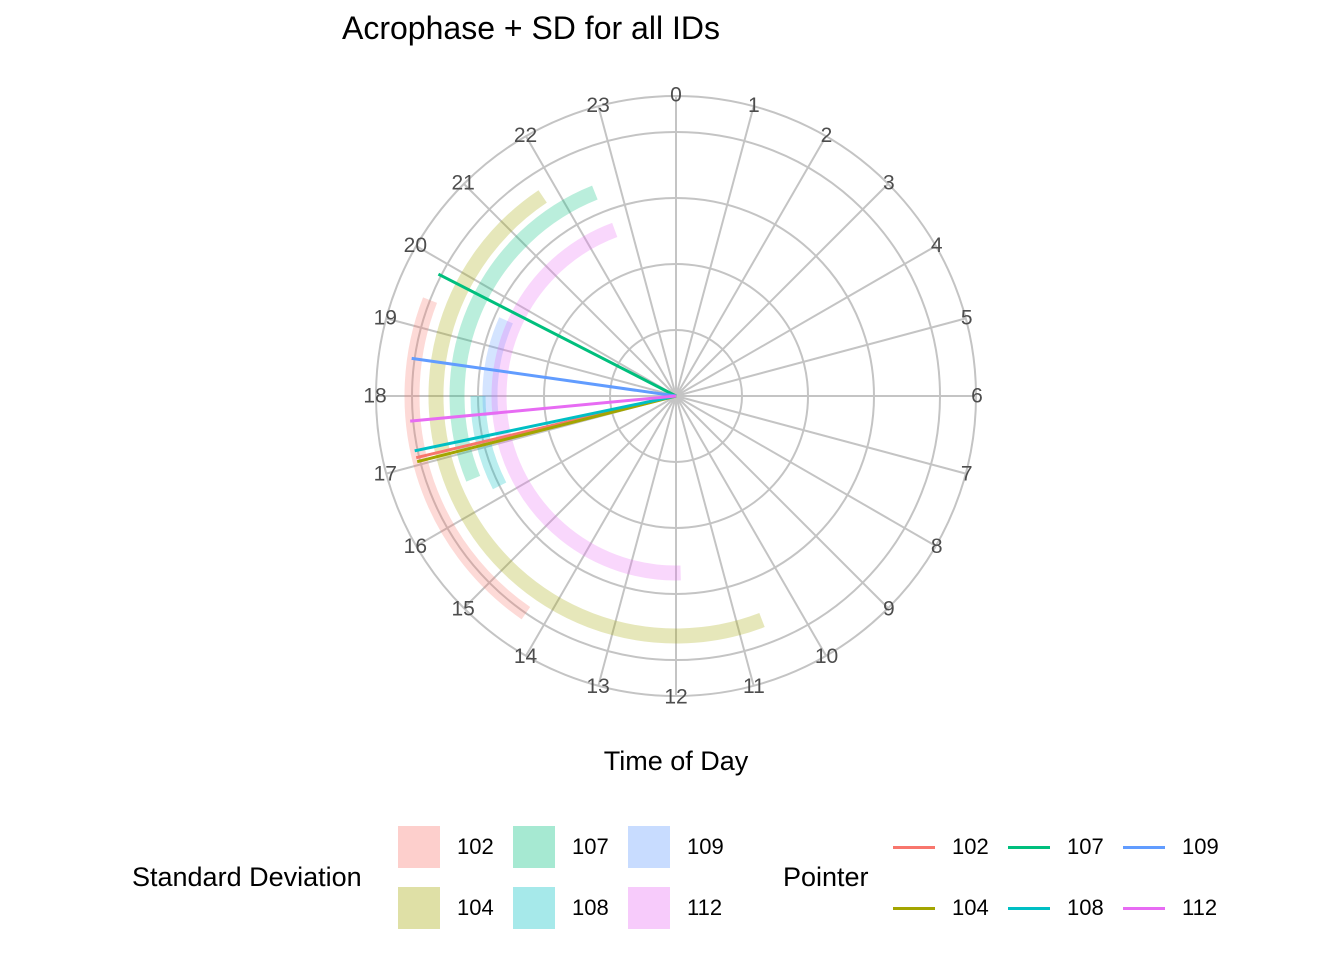 Image resolution: width=1344 pixels, height=960 pixels. I want to click on tick-label-7: 7, so click(967, 473).